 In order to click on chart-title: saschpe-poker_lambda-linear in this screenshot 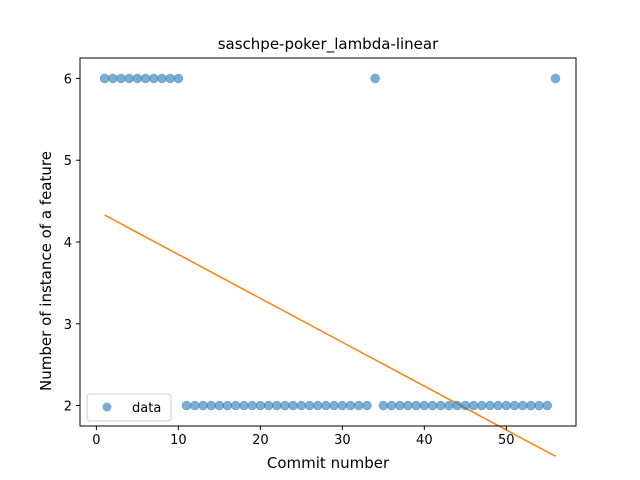, I will do `click(328, 44)`.